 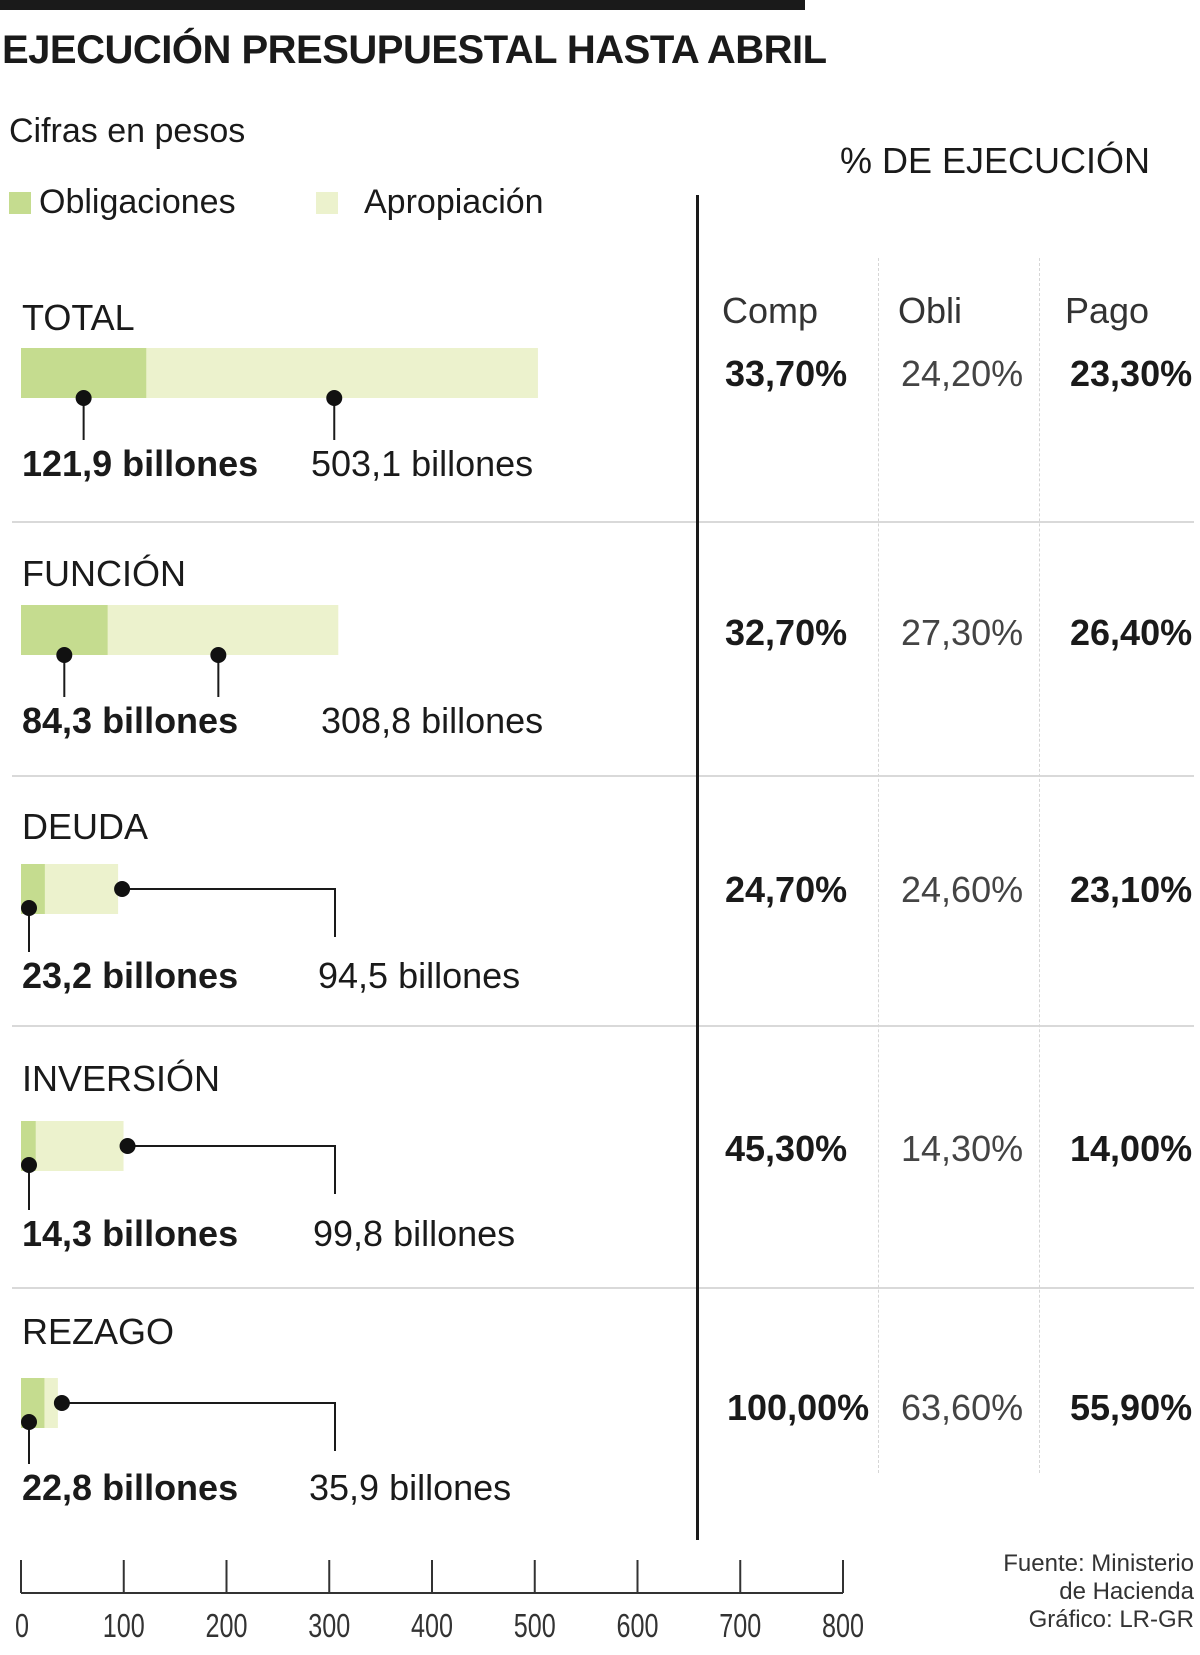 I want to click on x-axis-tick-label: 400, so click(x=432, y=1625).